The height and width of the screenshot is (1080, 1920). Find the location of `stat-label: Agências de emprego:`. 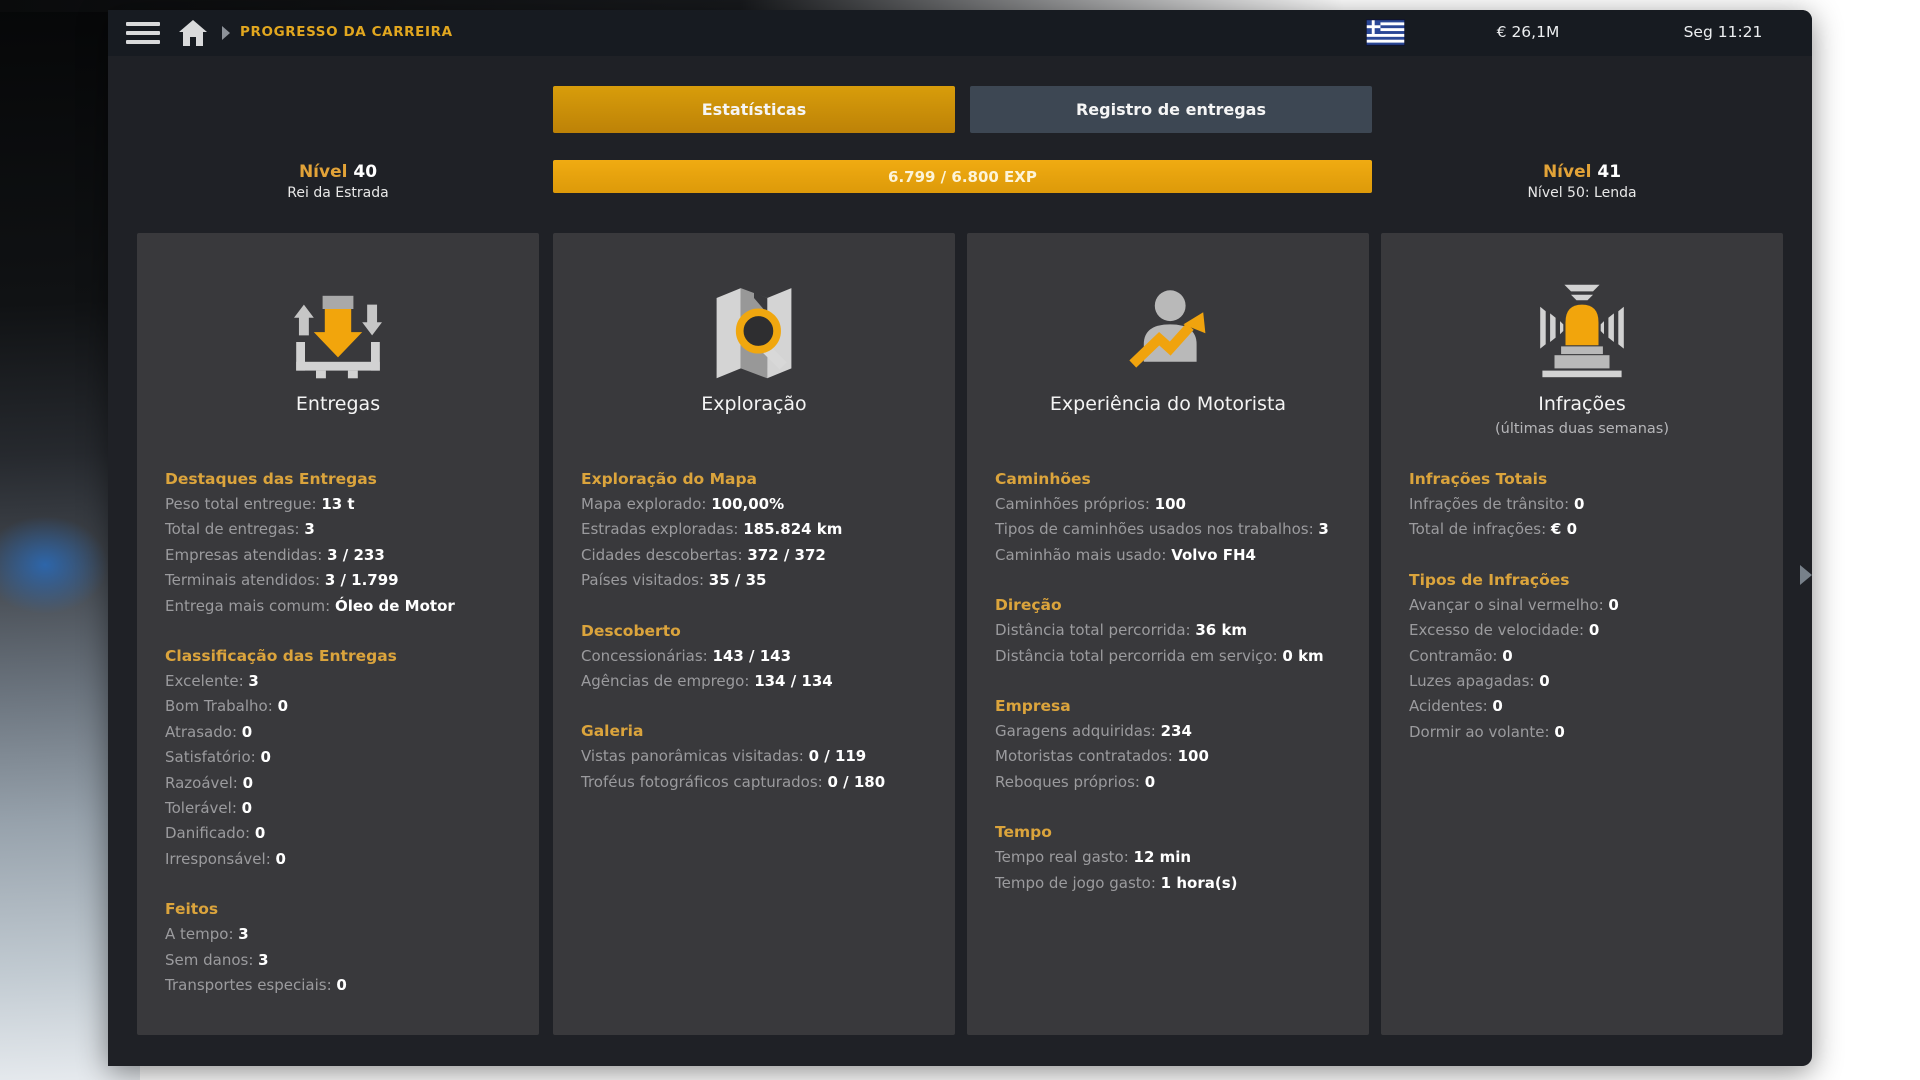

stat-label: Agências de emprego: is located at coordinates (668, 681).